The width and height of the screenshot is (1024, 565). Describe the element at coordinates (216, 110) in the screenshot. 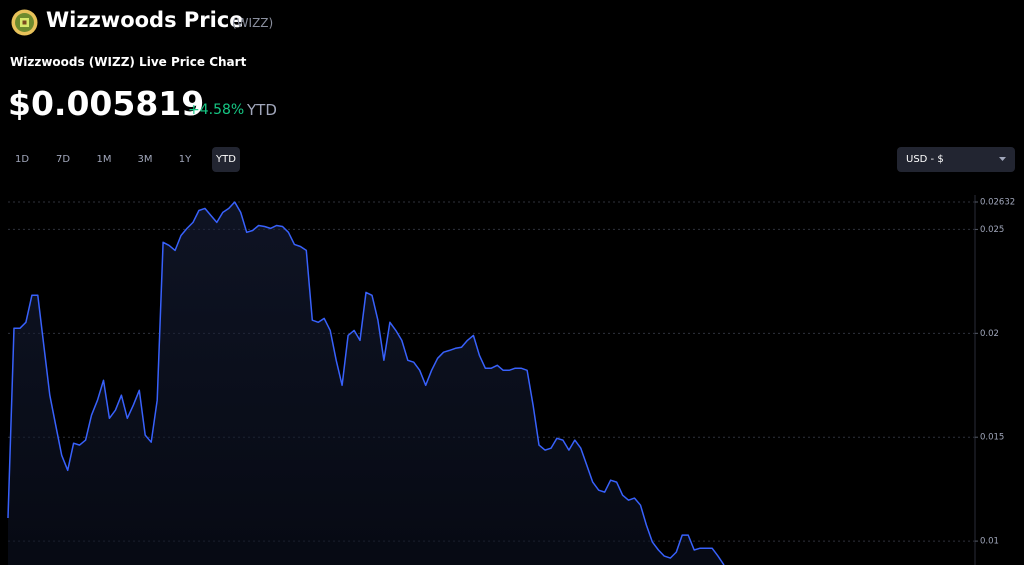

I see `price-change: +4.58%` at that location.